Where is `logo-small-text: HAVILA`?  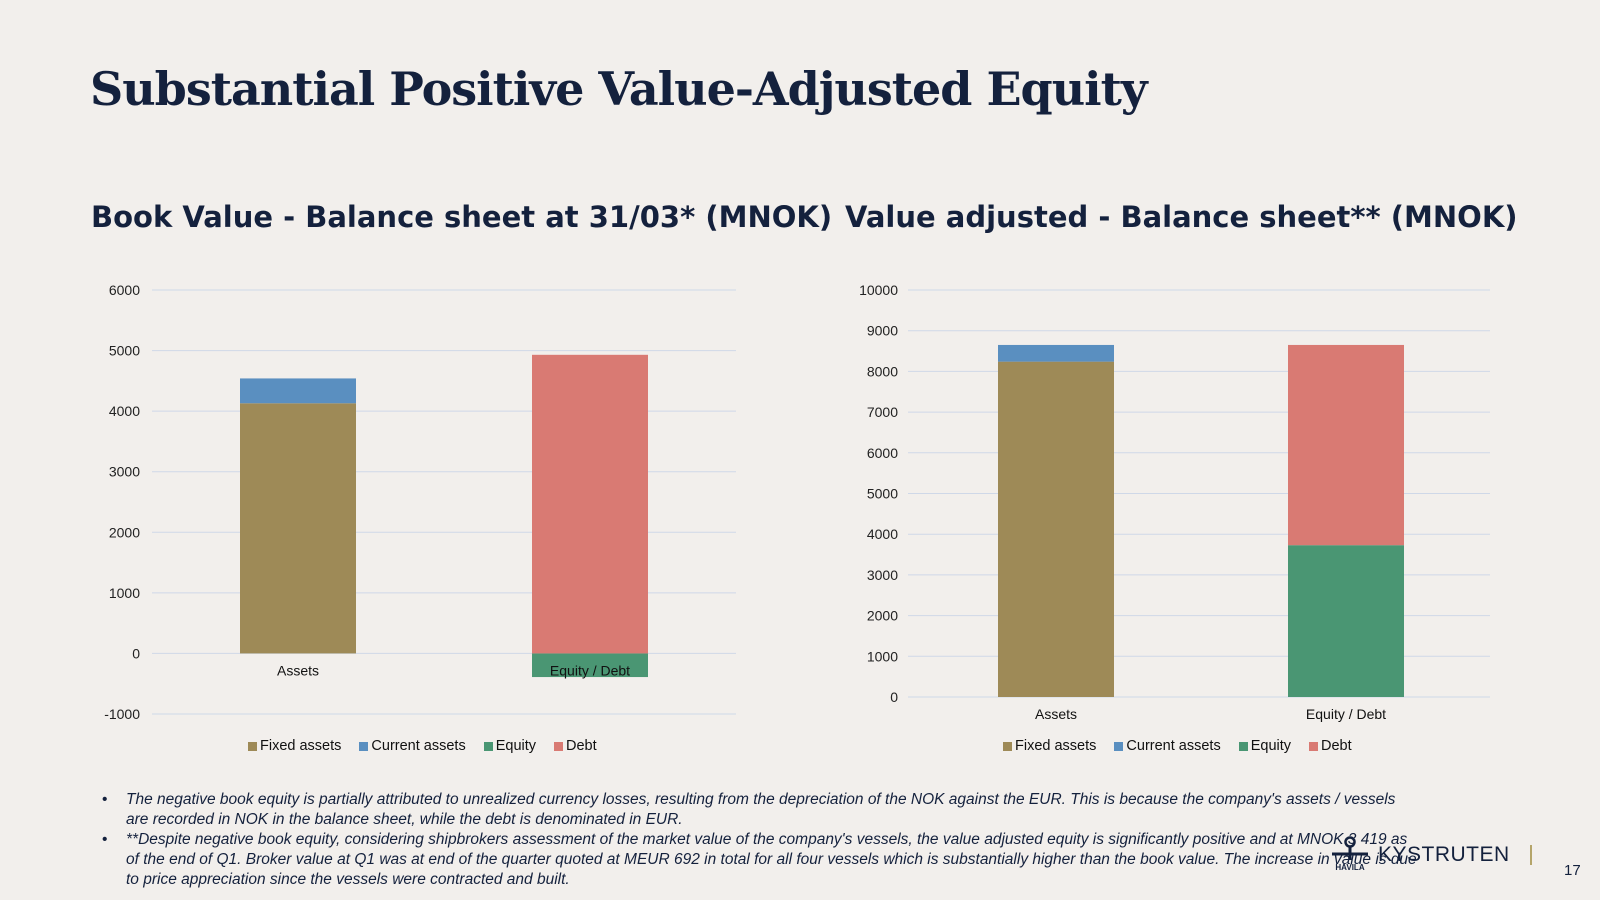
logo-small-text: HAVILA is located at coordinates (1349, 867).